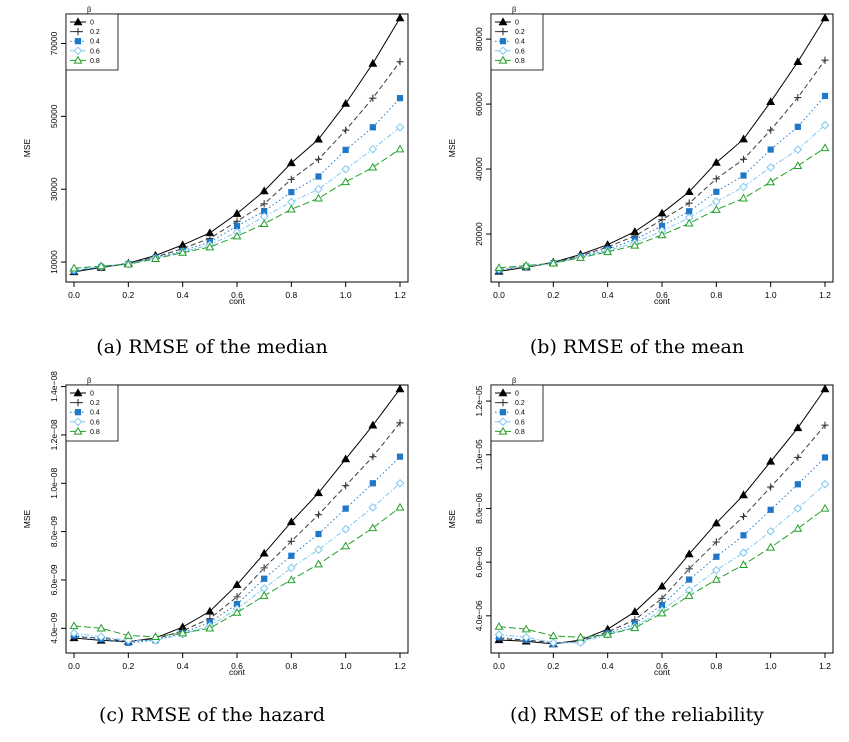  I want to click on y-tick-label: 10000, so click(54, 262).